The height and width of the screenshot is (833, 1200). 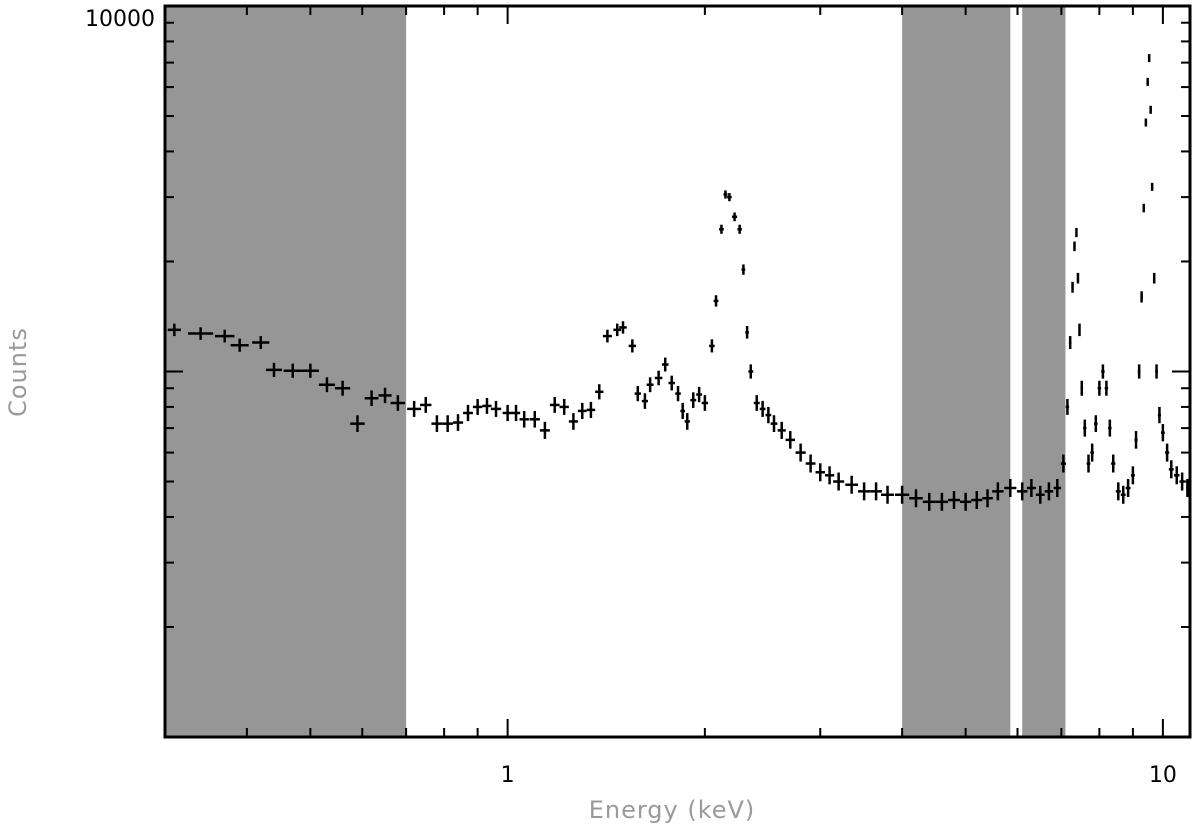 What do you see at coordinates (18, 372) in the screenshot?
I see `y-axis-title: Counts` at bounding box center [18, 372].